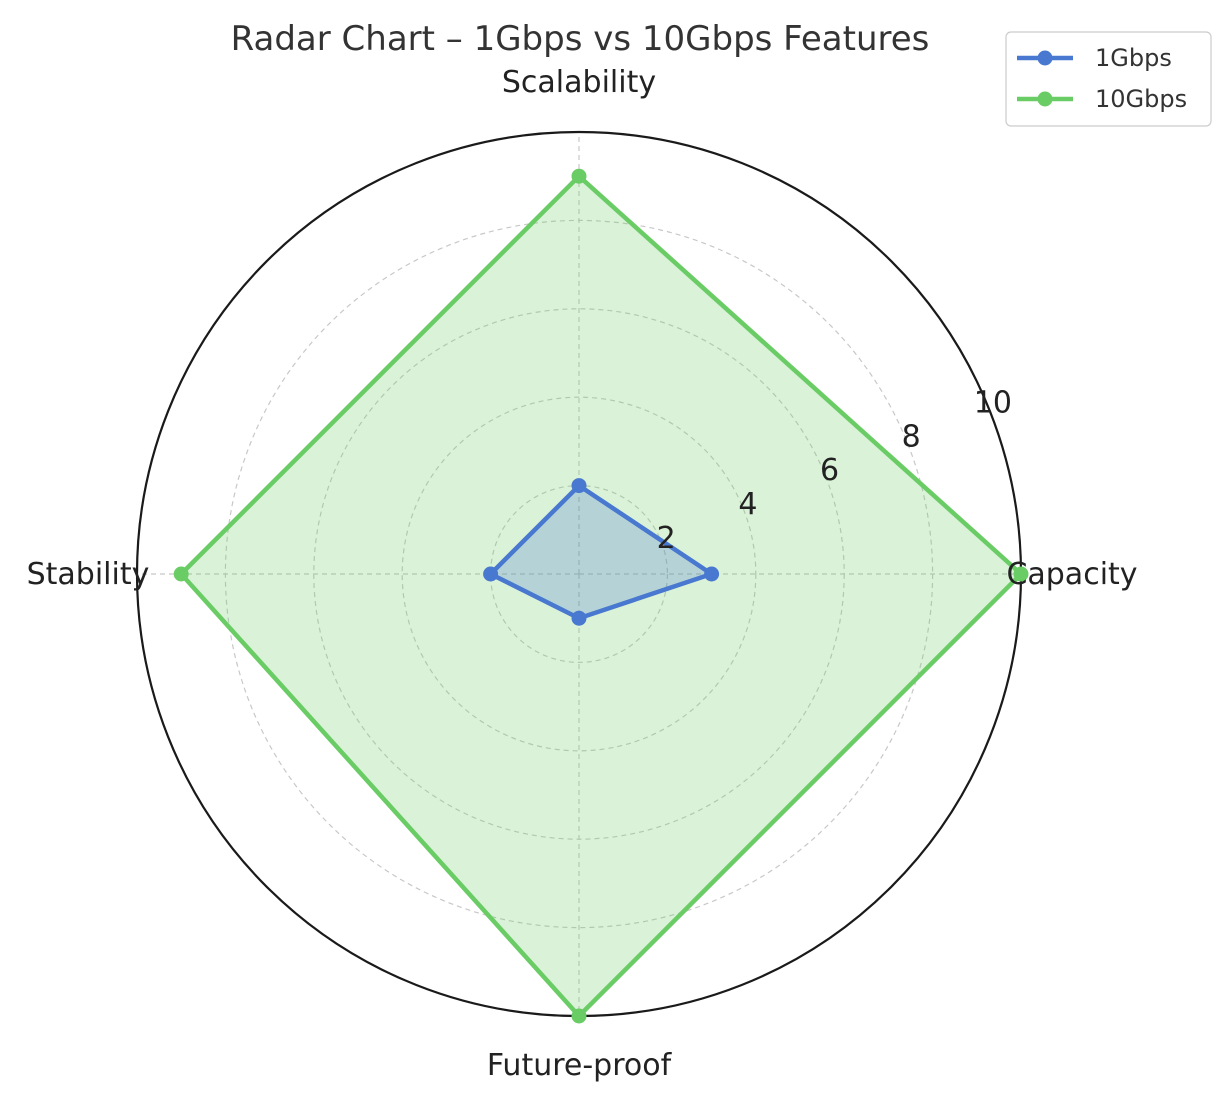  Describe the element at coordinates (1094, 58) in the screenshot. I see `legend-item: 1Gbps` at that location.